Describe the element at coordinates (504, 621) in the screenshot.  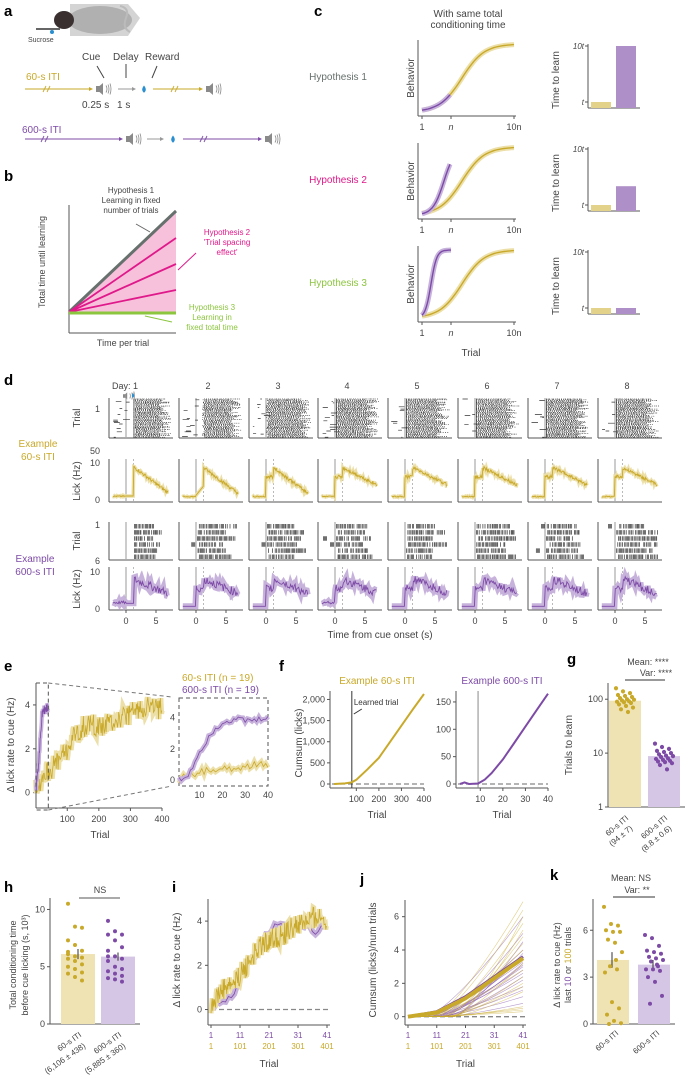
I see `x-tick-label: 5` at that location.